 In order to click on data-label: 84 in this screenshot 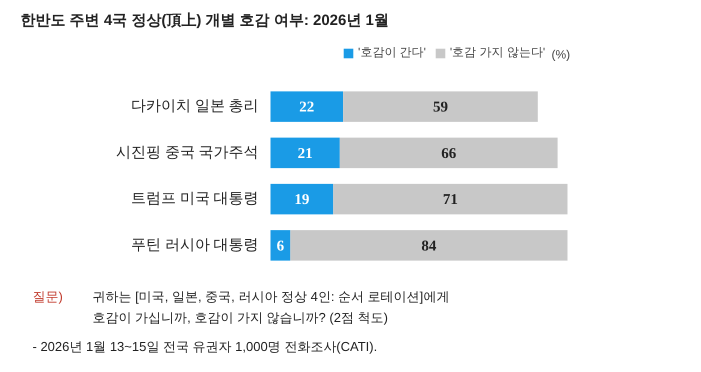, I will do `click(429, 246)`.